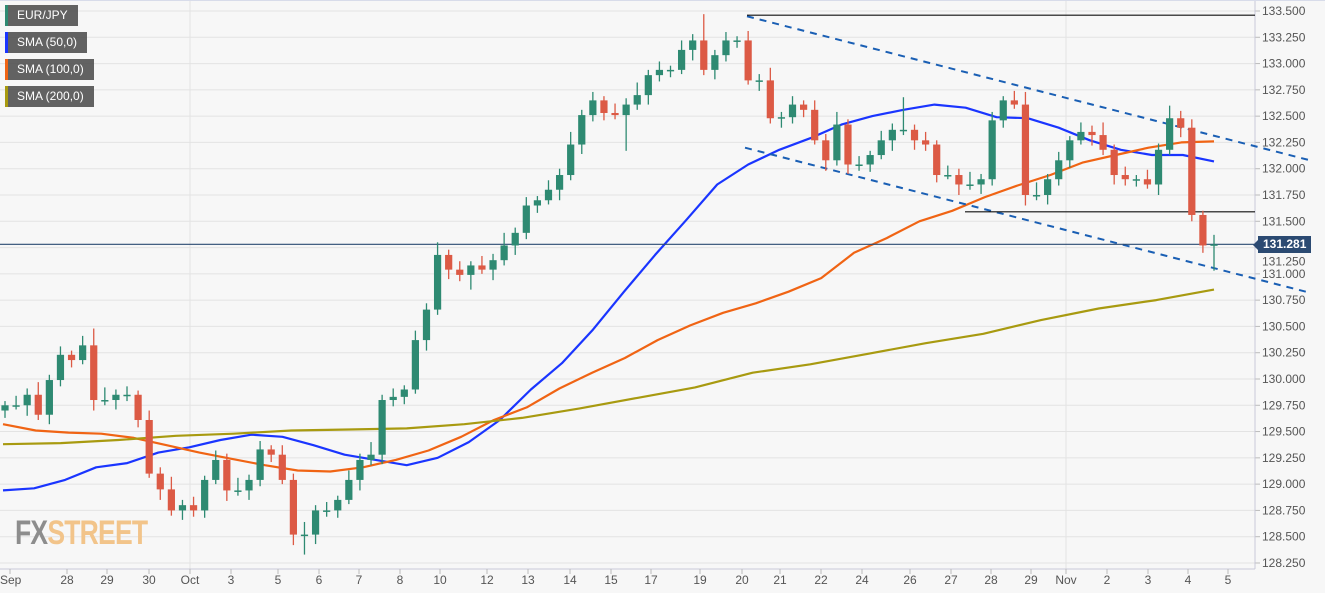  What do you see at coordinates (910, 580) in the screenshot?
I see `x-tick-label: 26` at bounding box center [910, 580].